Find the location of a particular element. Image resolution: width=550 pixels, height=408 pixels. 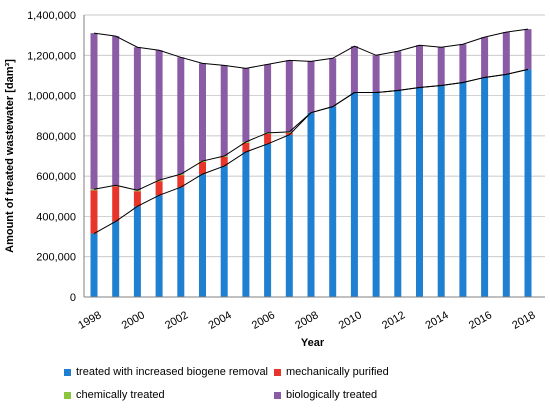

x-axis-title: Year is located at coordinates (313, 343).